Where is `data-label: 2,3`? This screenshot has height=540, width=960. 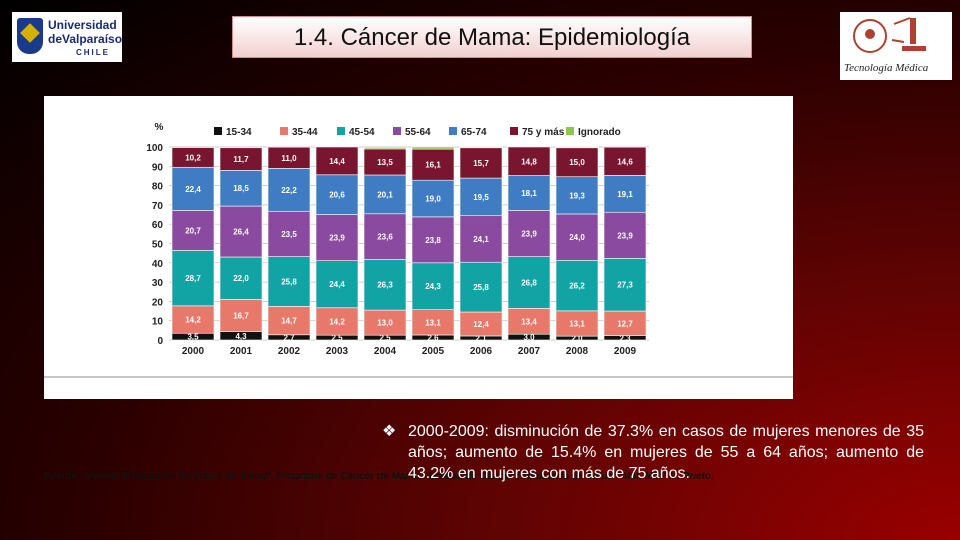
data-label: 2,3 is located at coordinates (625, 338).